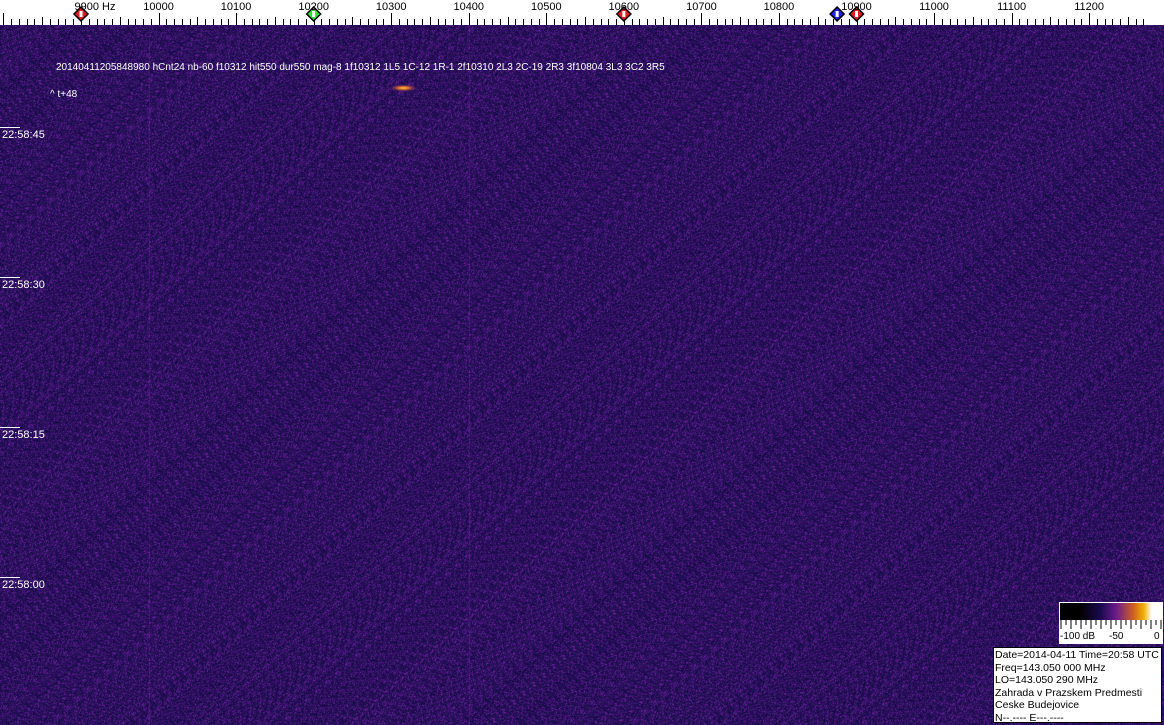 The height and width of the screenshot is (725, 1164). What do you see at coordinates (546, 7) in the screenshot?
I see `axis-tick-label: 10500` at bounding box center [546, 7].